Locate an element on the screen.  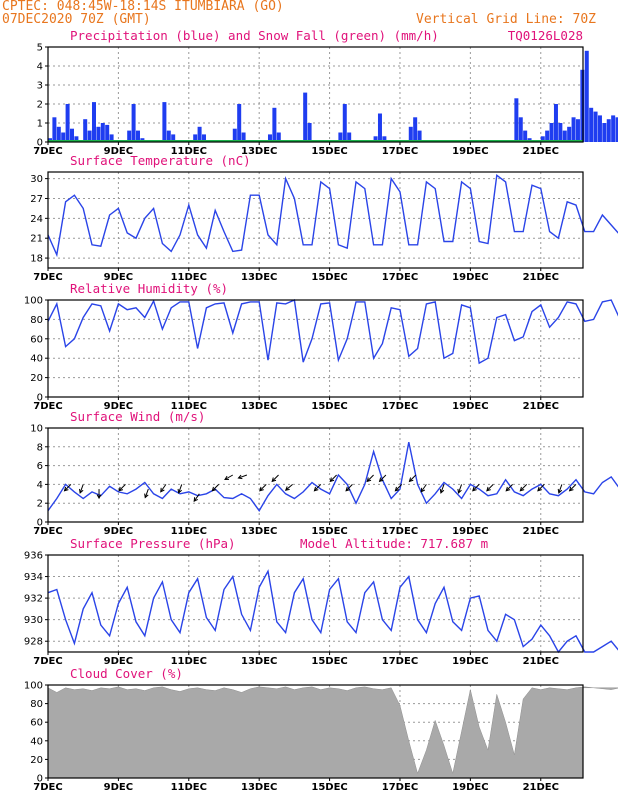
y-tick-label: 4 is located at coordinates (40, 67).